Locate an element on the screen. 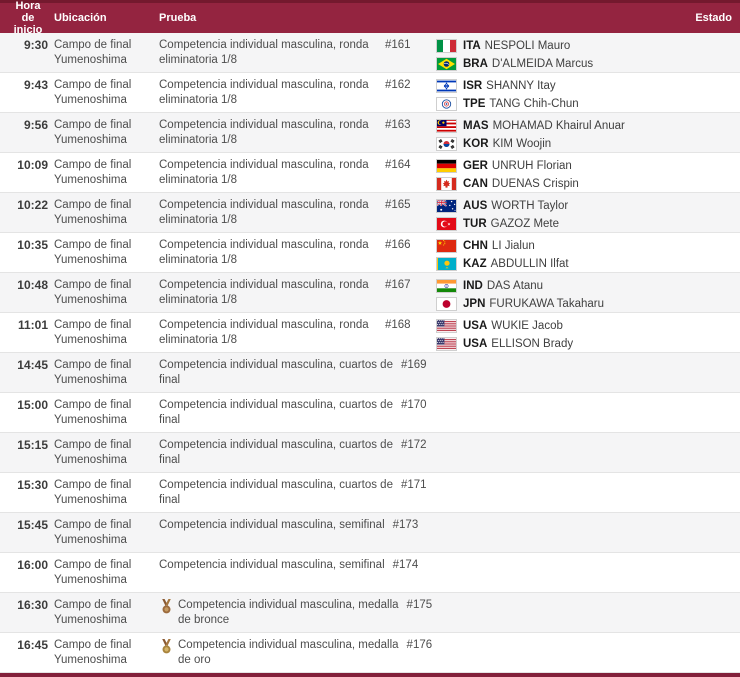 This screenshot has height=677, width=740. gold-medal-icon is located at coordinates (166, 646).